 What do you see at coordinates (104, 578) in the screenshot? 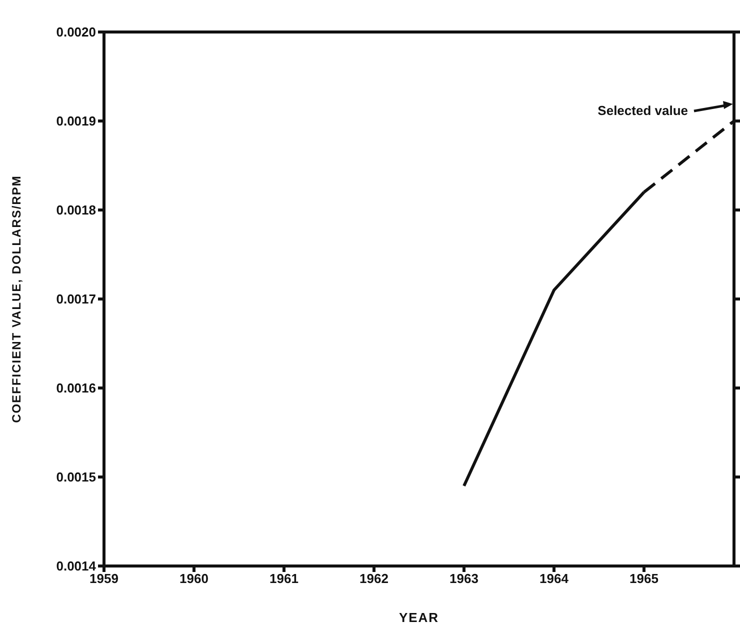
I see `x-tick-label: 1959` at bounding box center [104, 578].